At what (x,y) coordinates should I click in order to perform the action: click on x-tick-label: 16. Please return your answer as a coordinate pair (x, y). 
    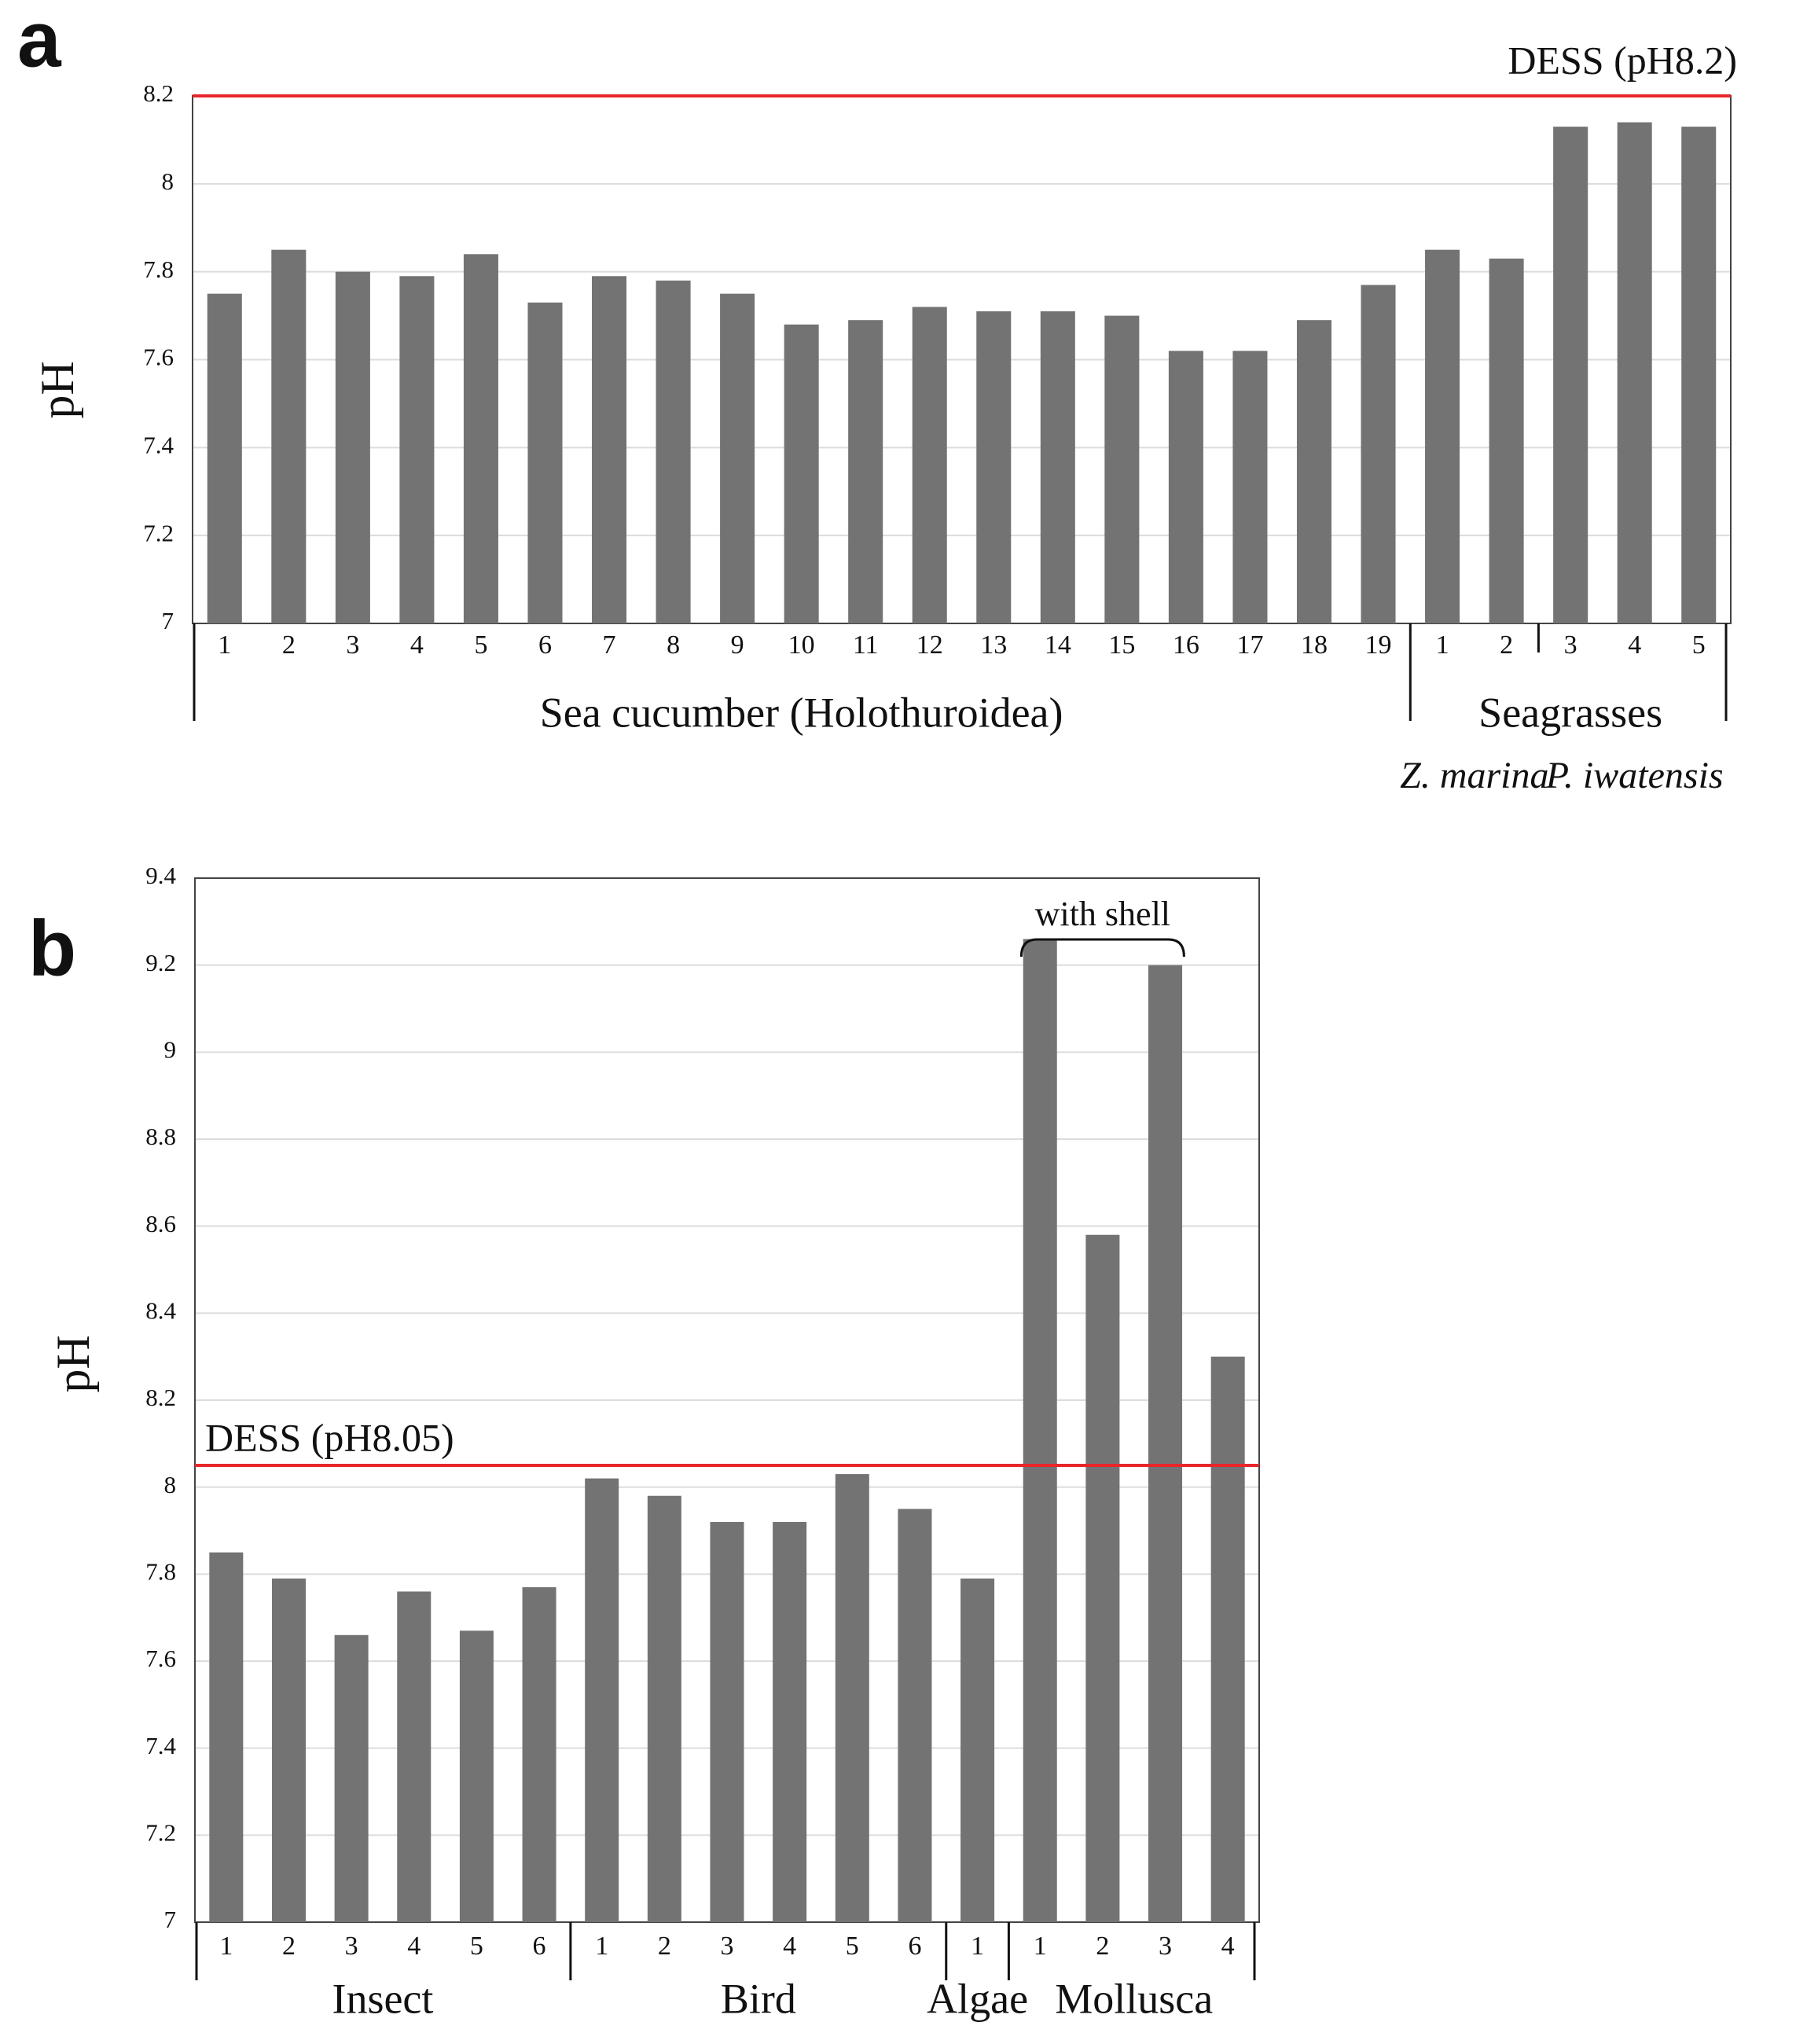
    Looking at the image, I should click on (1186, 645).